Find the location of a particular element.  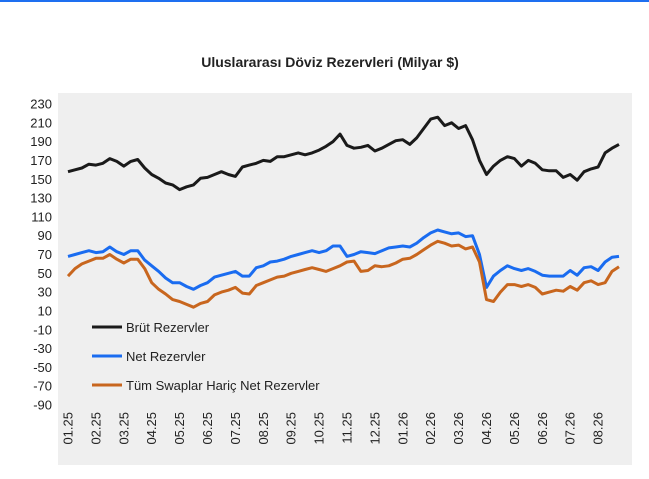

chart-title: Uluslararası Döviz Rezervleri (Milyar $) is located at coordinates (330, 62).